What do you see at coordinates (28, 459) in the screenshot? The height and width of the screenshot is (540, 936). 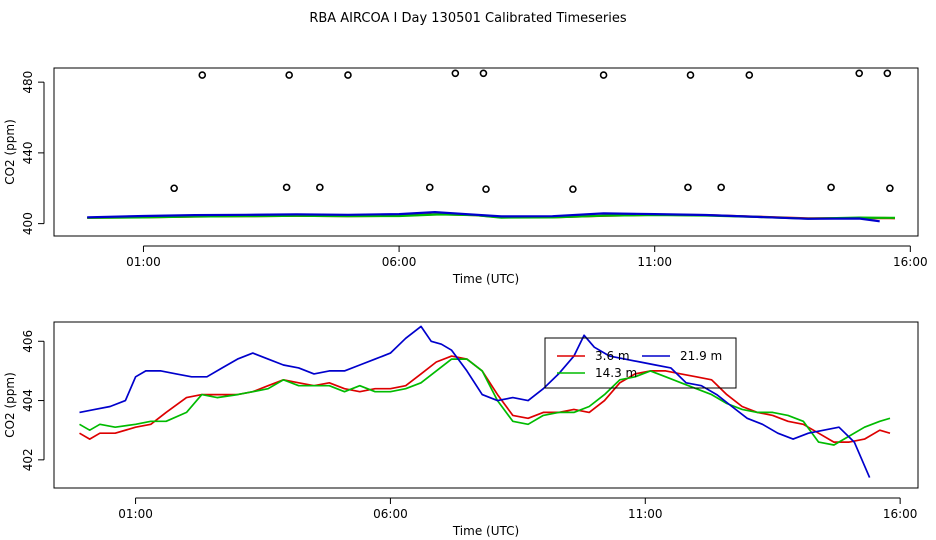 I see `y-tick-label: 402` at bounding box center [28, 459].